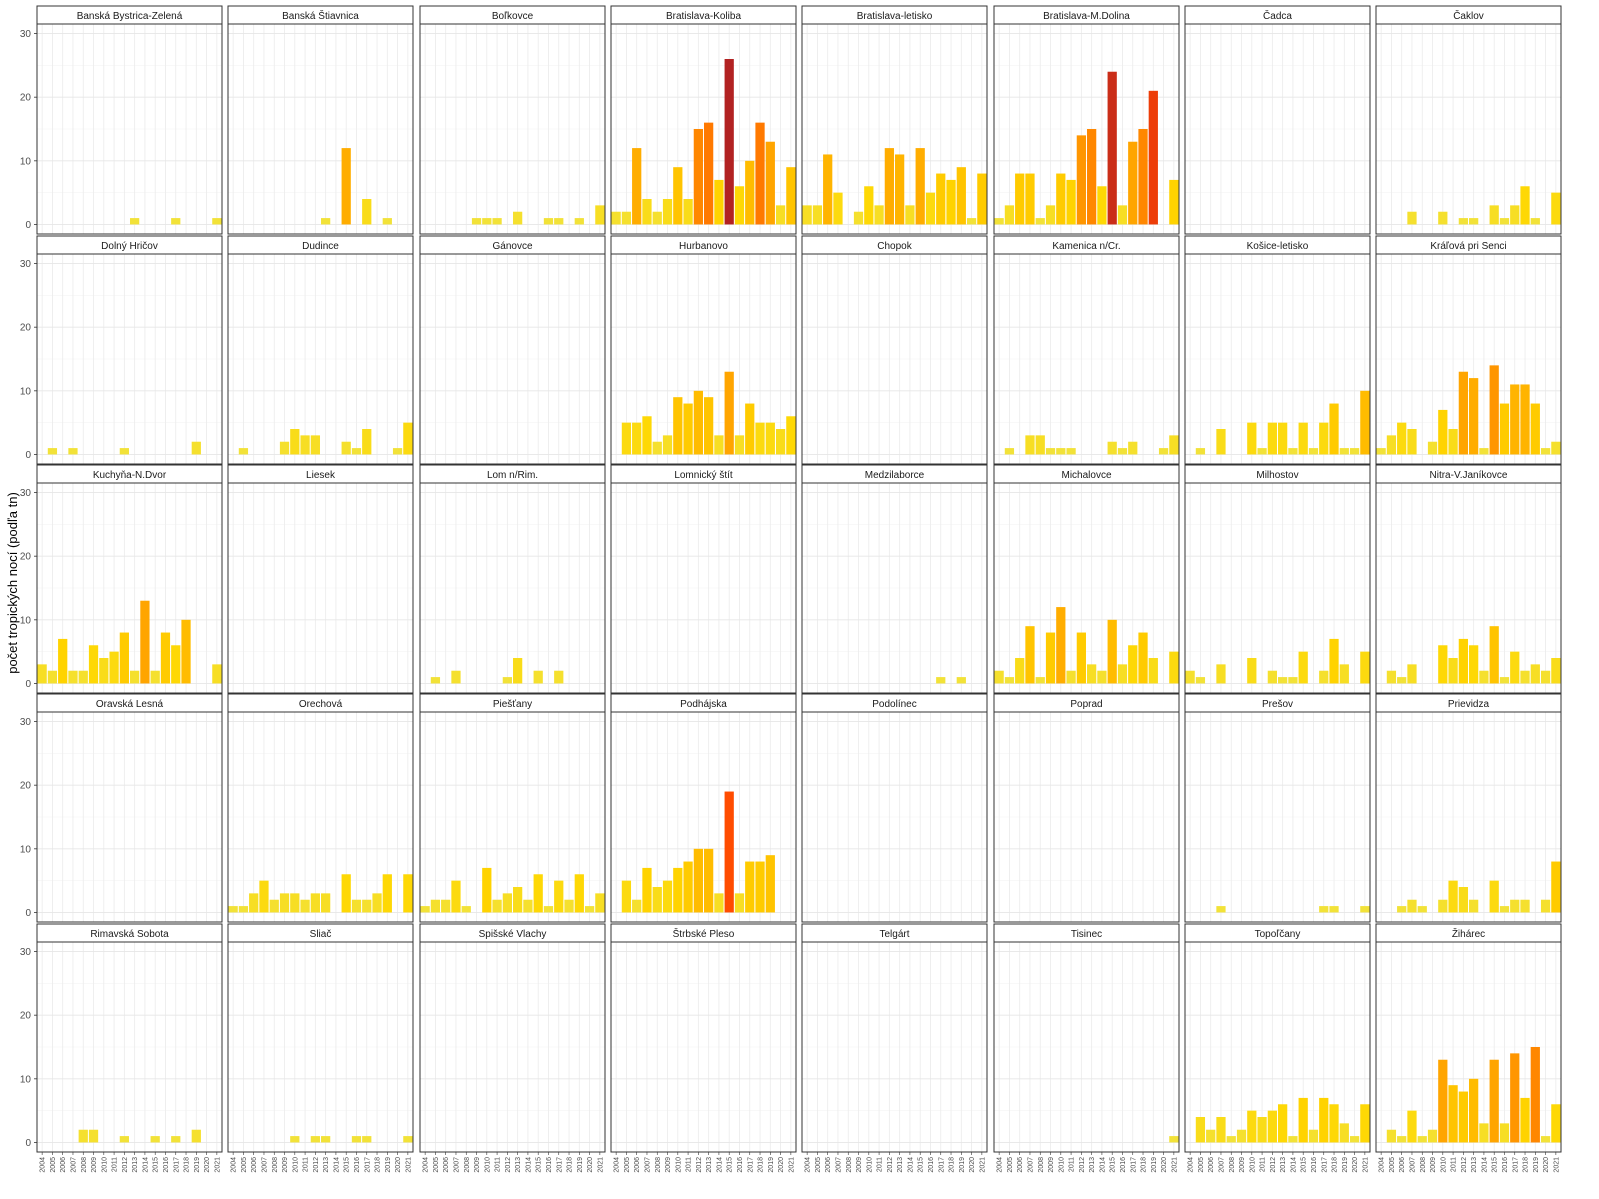 Image resolution: width=1599 pixels, height=1199 pixels. What do you see at coordinates (197, 1165) in the screenshot?
I see `x-tick-label: 2019` at bounding box center [197, 1165].